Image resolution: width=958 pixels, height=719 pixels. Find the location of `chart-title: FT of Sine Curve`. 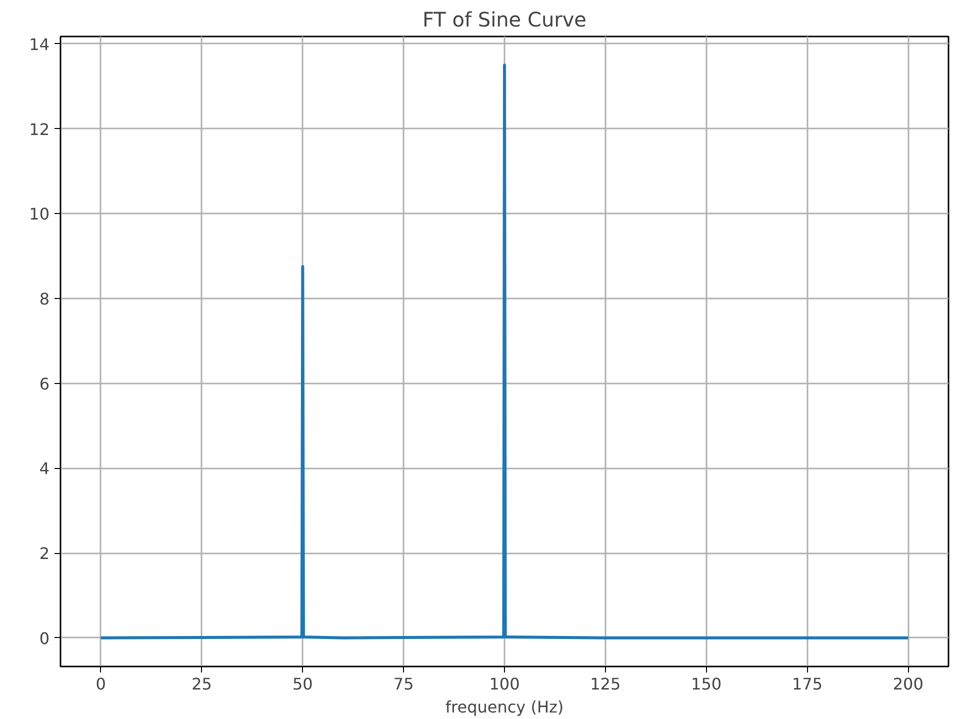

chart-title: FT of Sine Curve is located at coordinates (504, 20).